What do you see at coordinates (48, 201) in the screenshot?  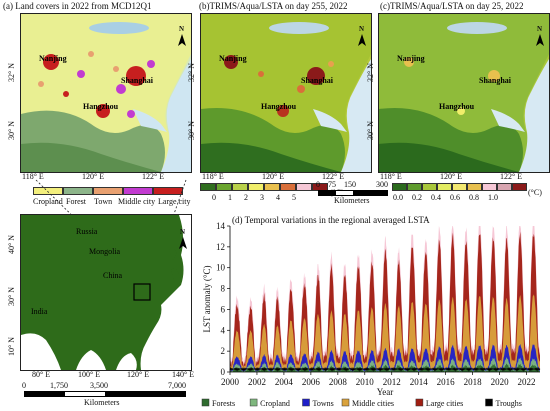 I see `legend-label-cropland: Cropland` at bounding box center [48, 201].